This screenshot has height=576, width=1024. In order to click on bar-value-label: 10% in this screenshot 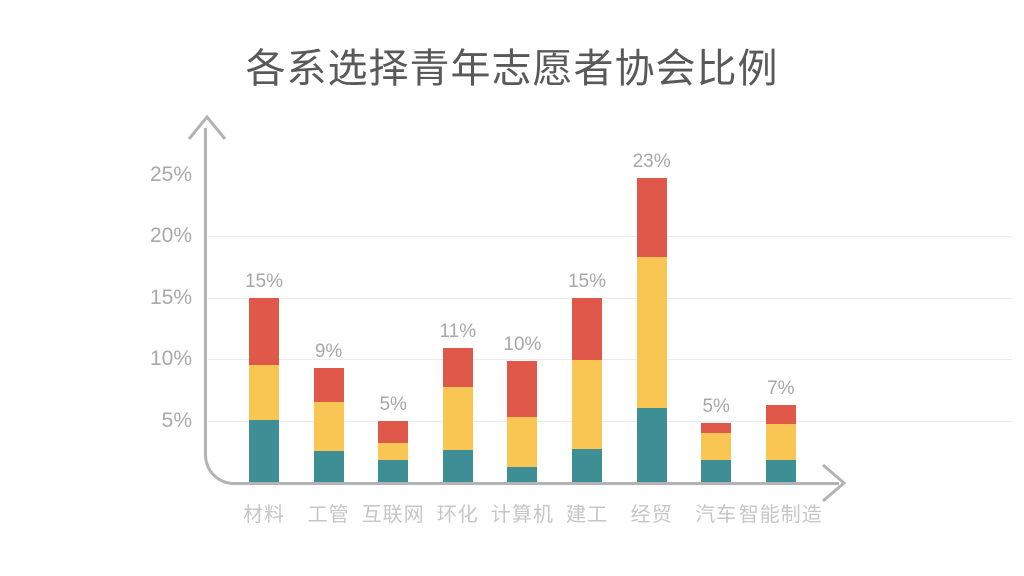, I will do `click(522, 345)`.